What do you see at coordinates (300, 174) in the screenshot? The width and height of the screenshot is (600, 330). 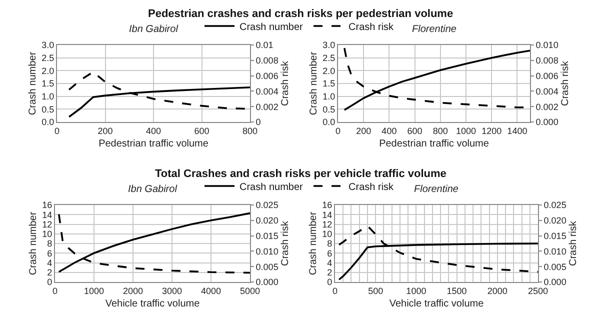 I see `text: Total Crashes and crash risks per vehicle traffic volume` at bounding box center [300, 174].